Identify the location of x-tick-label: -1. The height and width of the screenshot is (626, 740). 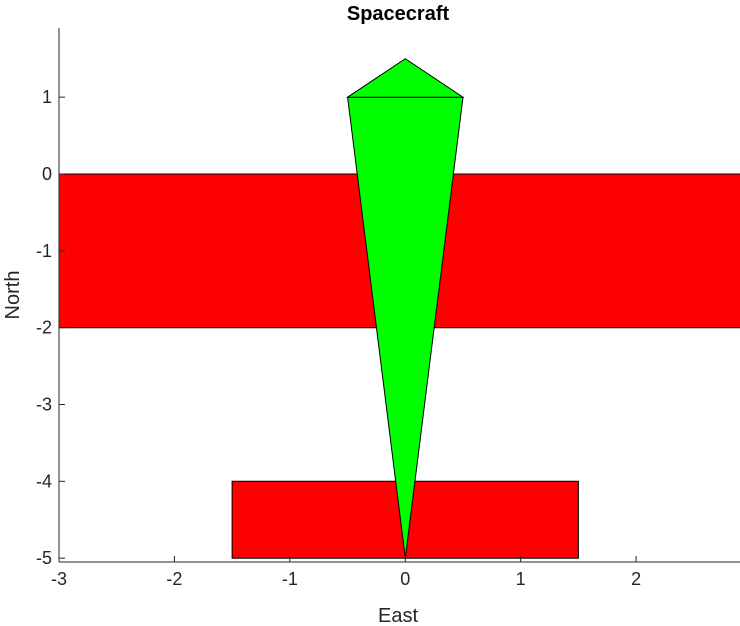
(290, 579).